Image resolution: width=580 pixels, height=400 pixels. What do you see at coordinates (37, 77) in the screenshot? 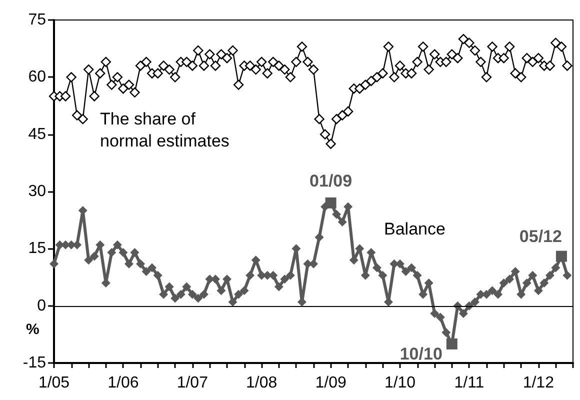
I see `y-tick-label: 60` at bounding box center [37, 77].